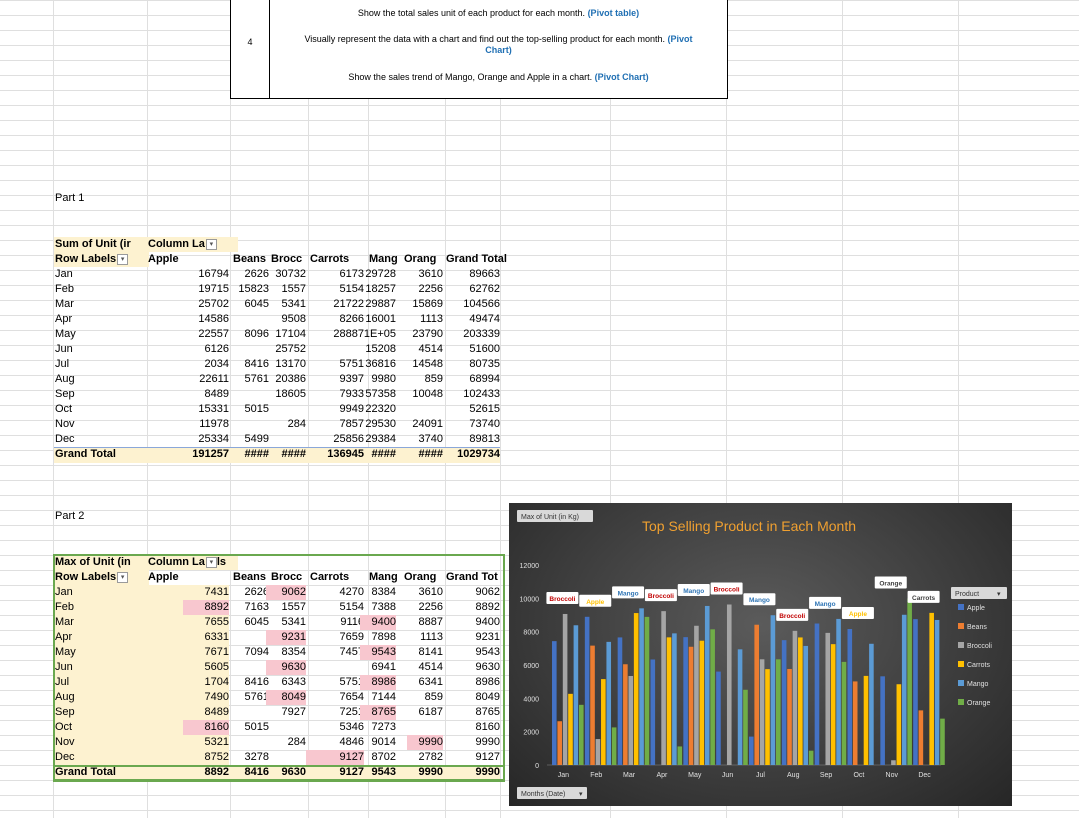 This screenshot has height=818, width=1079. Describe the element at coordinates (348, 304) in the screenshot. I see `value-cell: 21722` at that location.